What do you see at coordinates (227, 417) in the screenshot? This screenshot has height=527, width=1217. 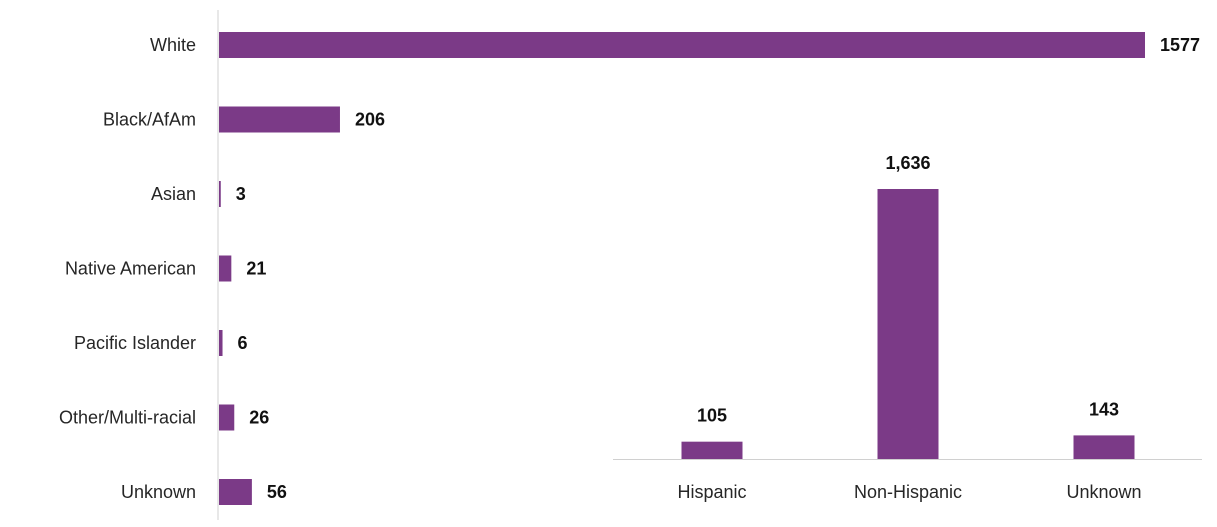 I see `race-bar-other-multi-racial` at bounding box center [227, 417].